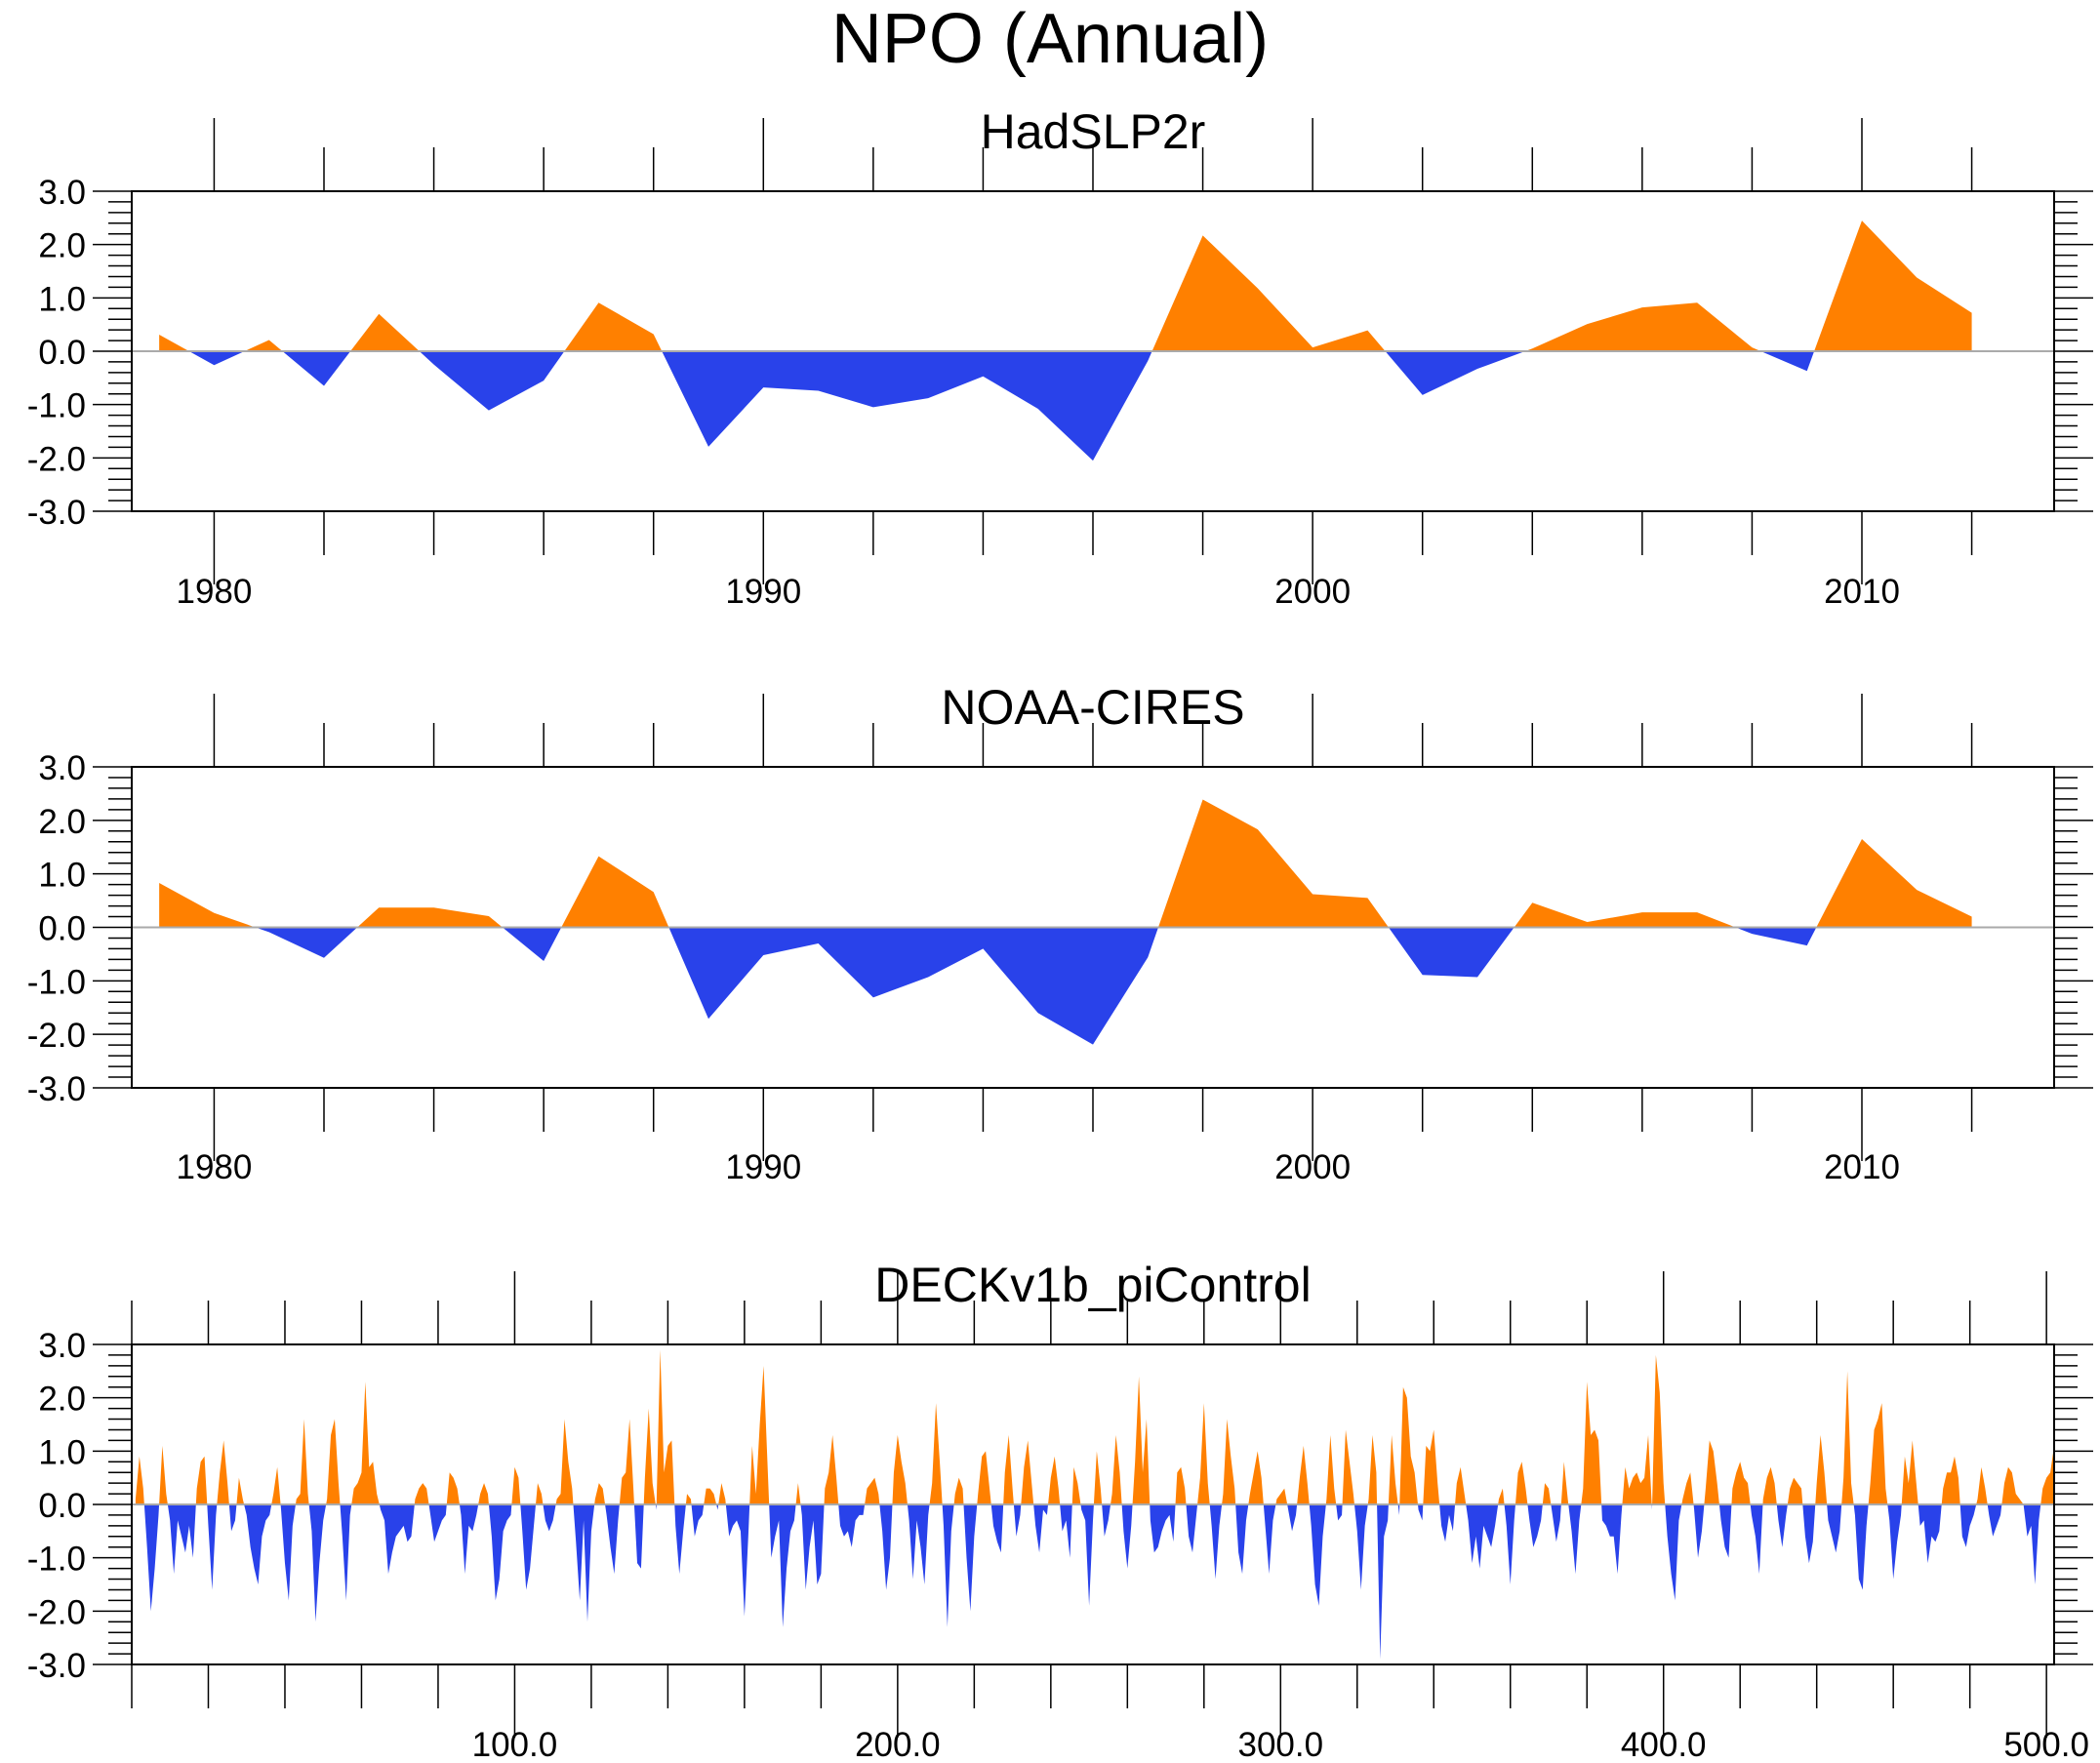  What do you see at coordinates (1664, 1744) in the screenshot?
I see `x-tick-label: 400.0` at bounding box center [1664, 1744].